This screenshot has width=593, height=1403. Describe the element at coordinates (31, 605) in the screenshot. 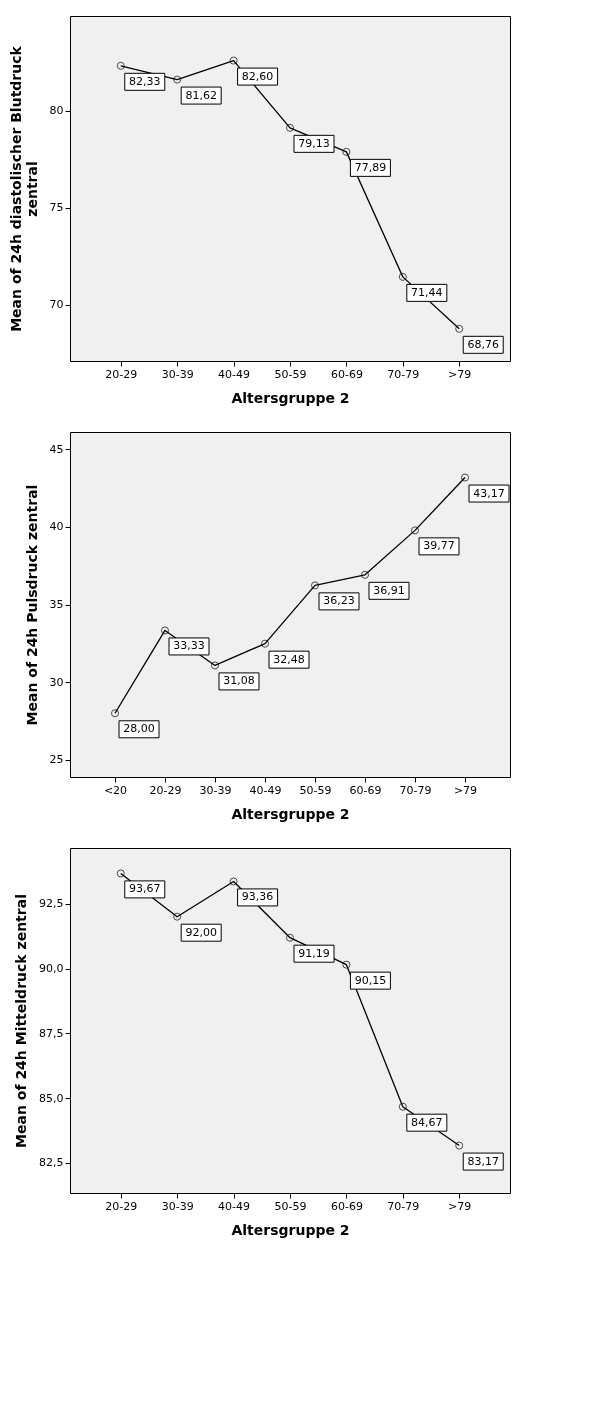

I see `y-axis-title: Mean of 24h Pulsdruck zentral` at that location.